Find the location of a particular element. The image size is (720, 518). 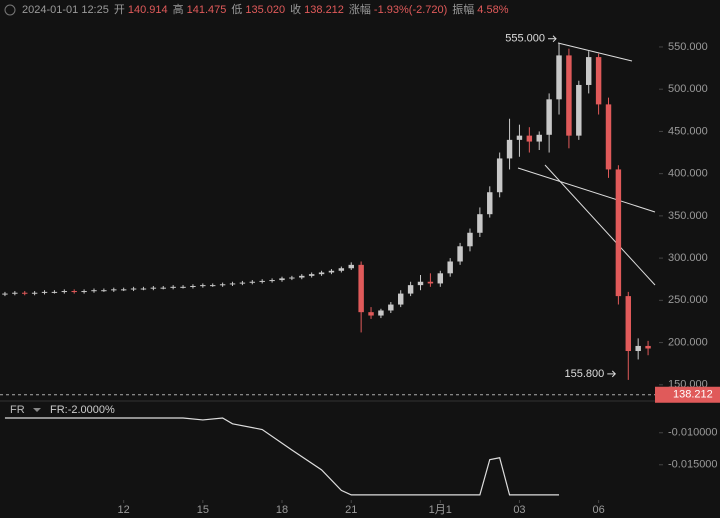

x-tick-label: 06 is located at coordinates (598, 510).